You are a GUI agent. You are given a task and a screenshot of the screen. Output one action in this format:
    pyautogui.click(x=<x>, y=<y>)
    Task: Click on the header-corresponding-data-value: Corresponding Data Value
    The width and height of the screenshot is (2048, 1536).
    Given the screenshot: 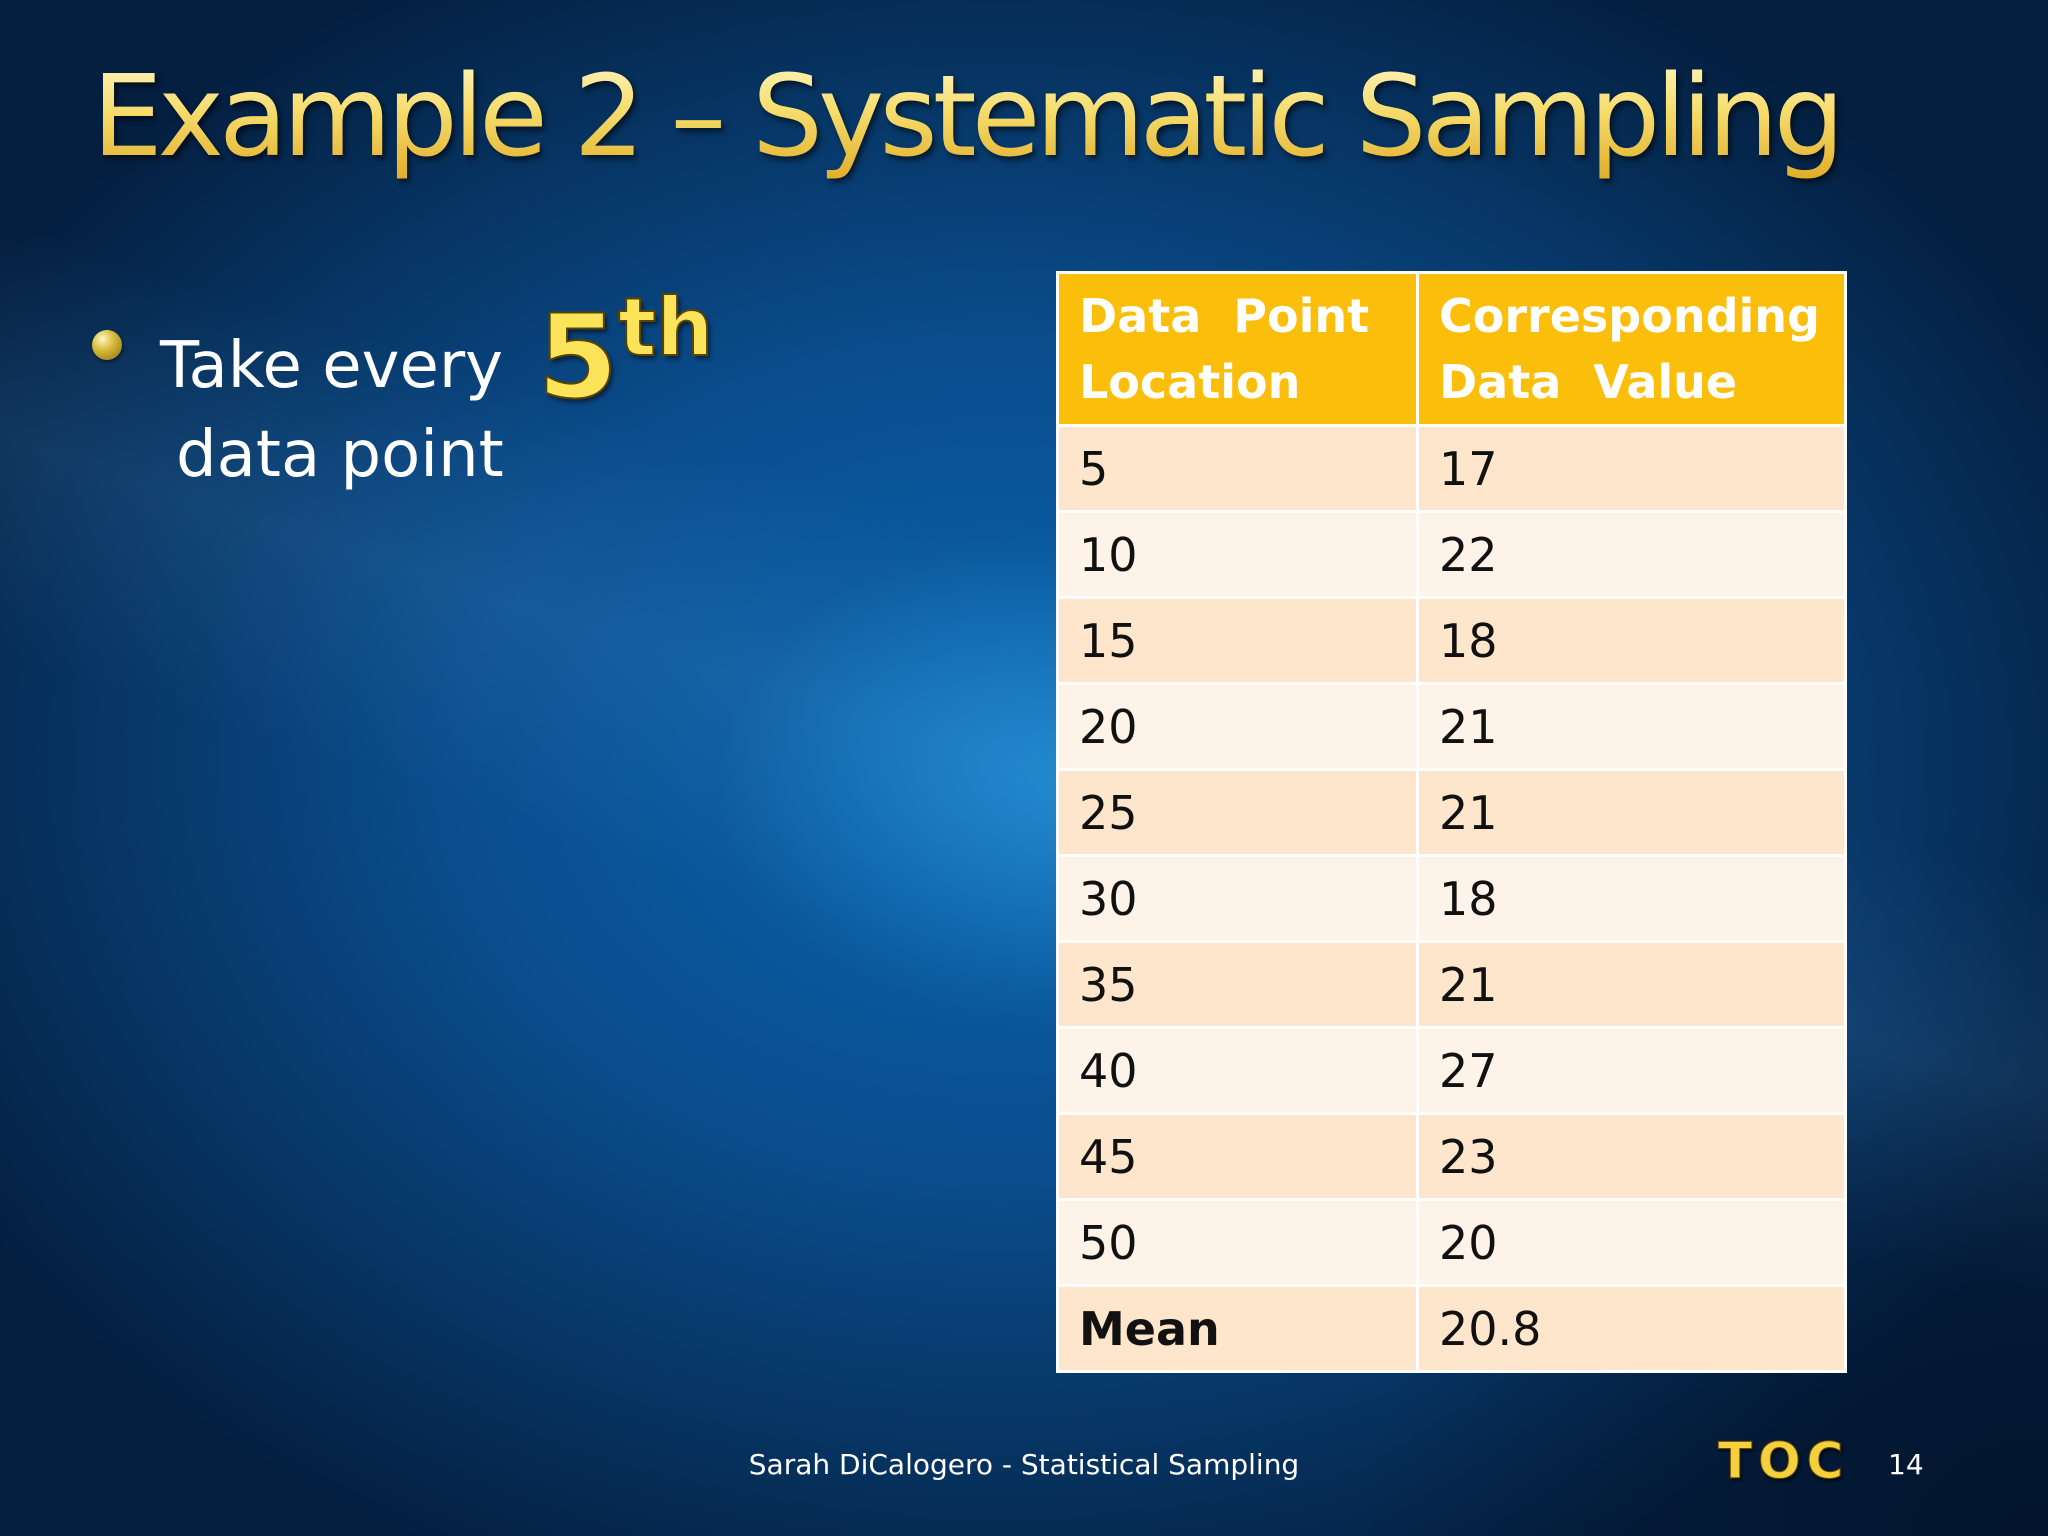 What is the action you would take?
    pyautogui.click(x=1631, y=349)
    